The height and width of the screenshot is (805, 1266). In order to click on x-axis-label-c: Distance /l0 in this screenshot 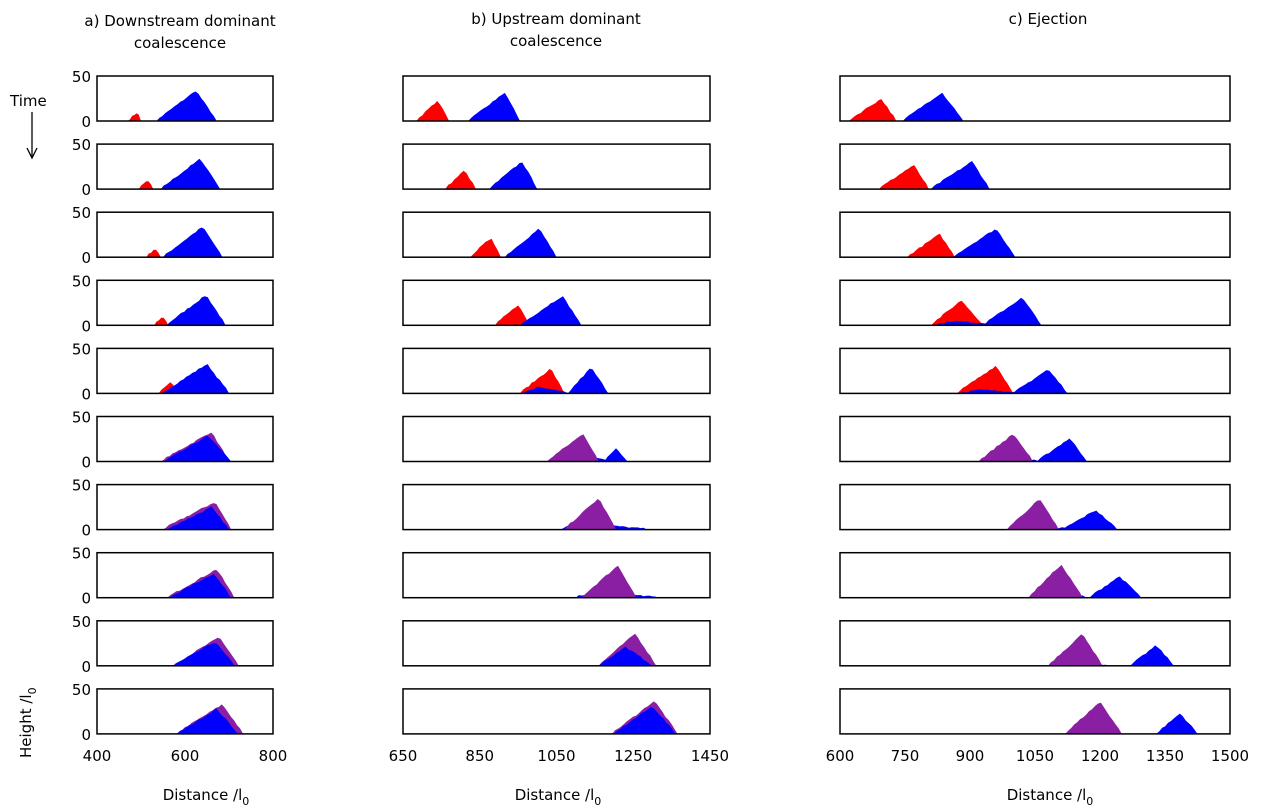, I will do `click(1050, 795)`.